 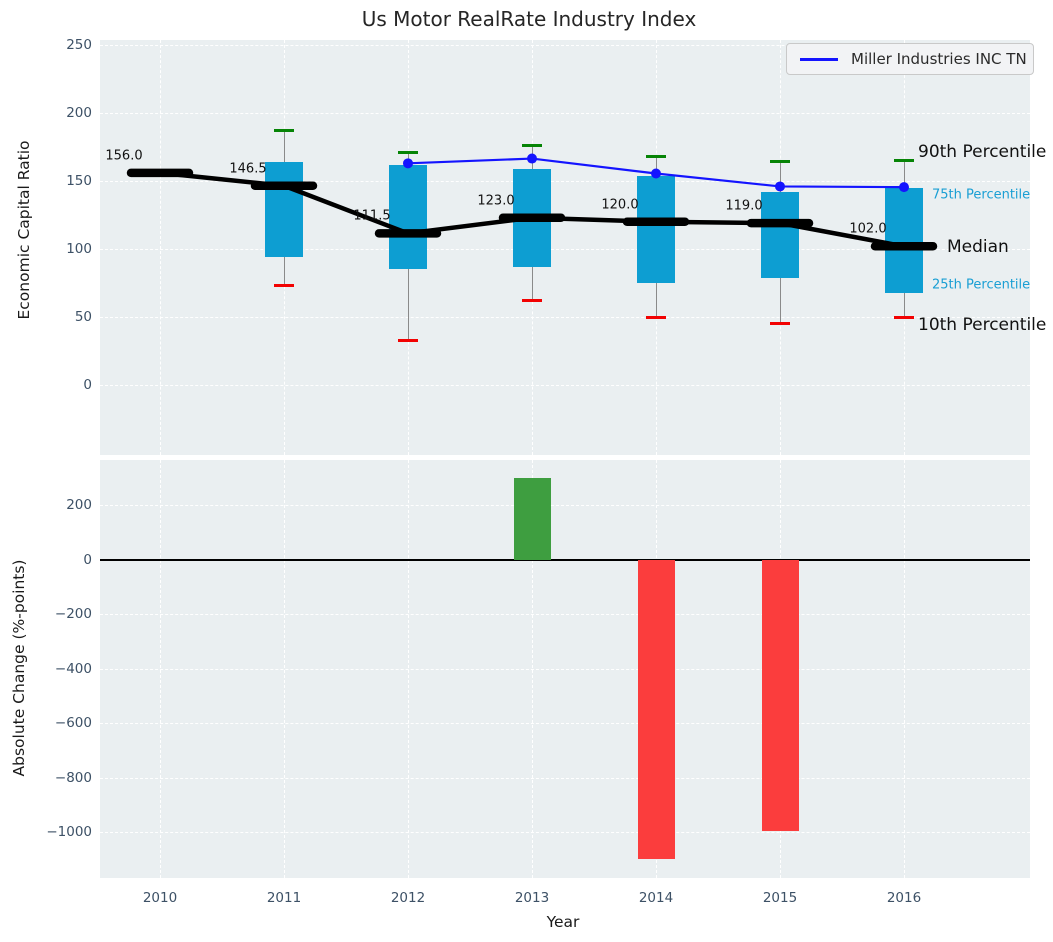 What do you see at coordinates (939, 59) in the screenshot?
I see `legend-label: Miller Industries INC TN` at bounding box center [939, 59].